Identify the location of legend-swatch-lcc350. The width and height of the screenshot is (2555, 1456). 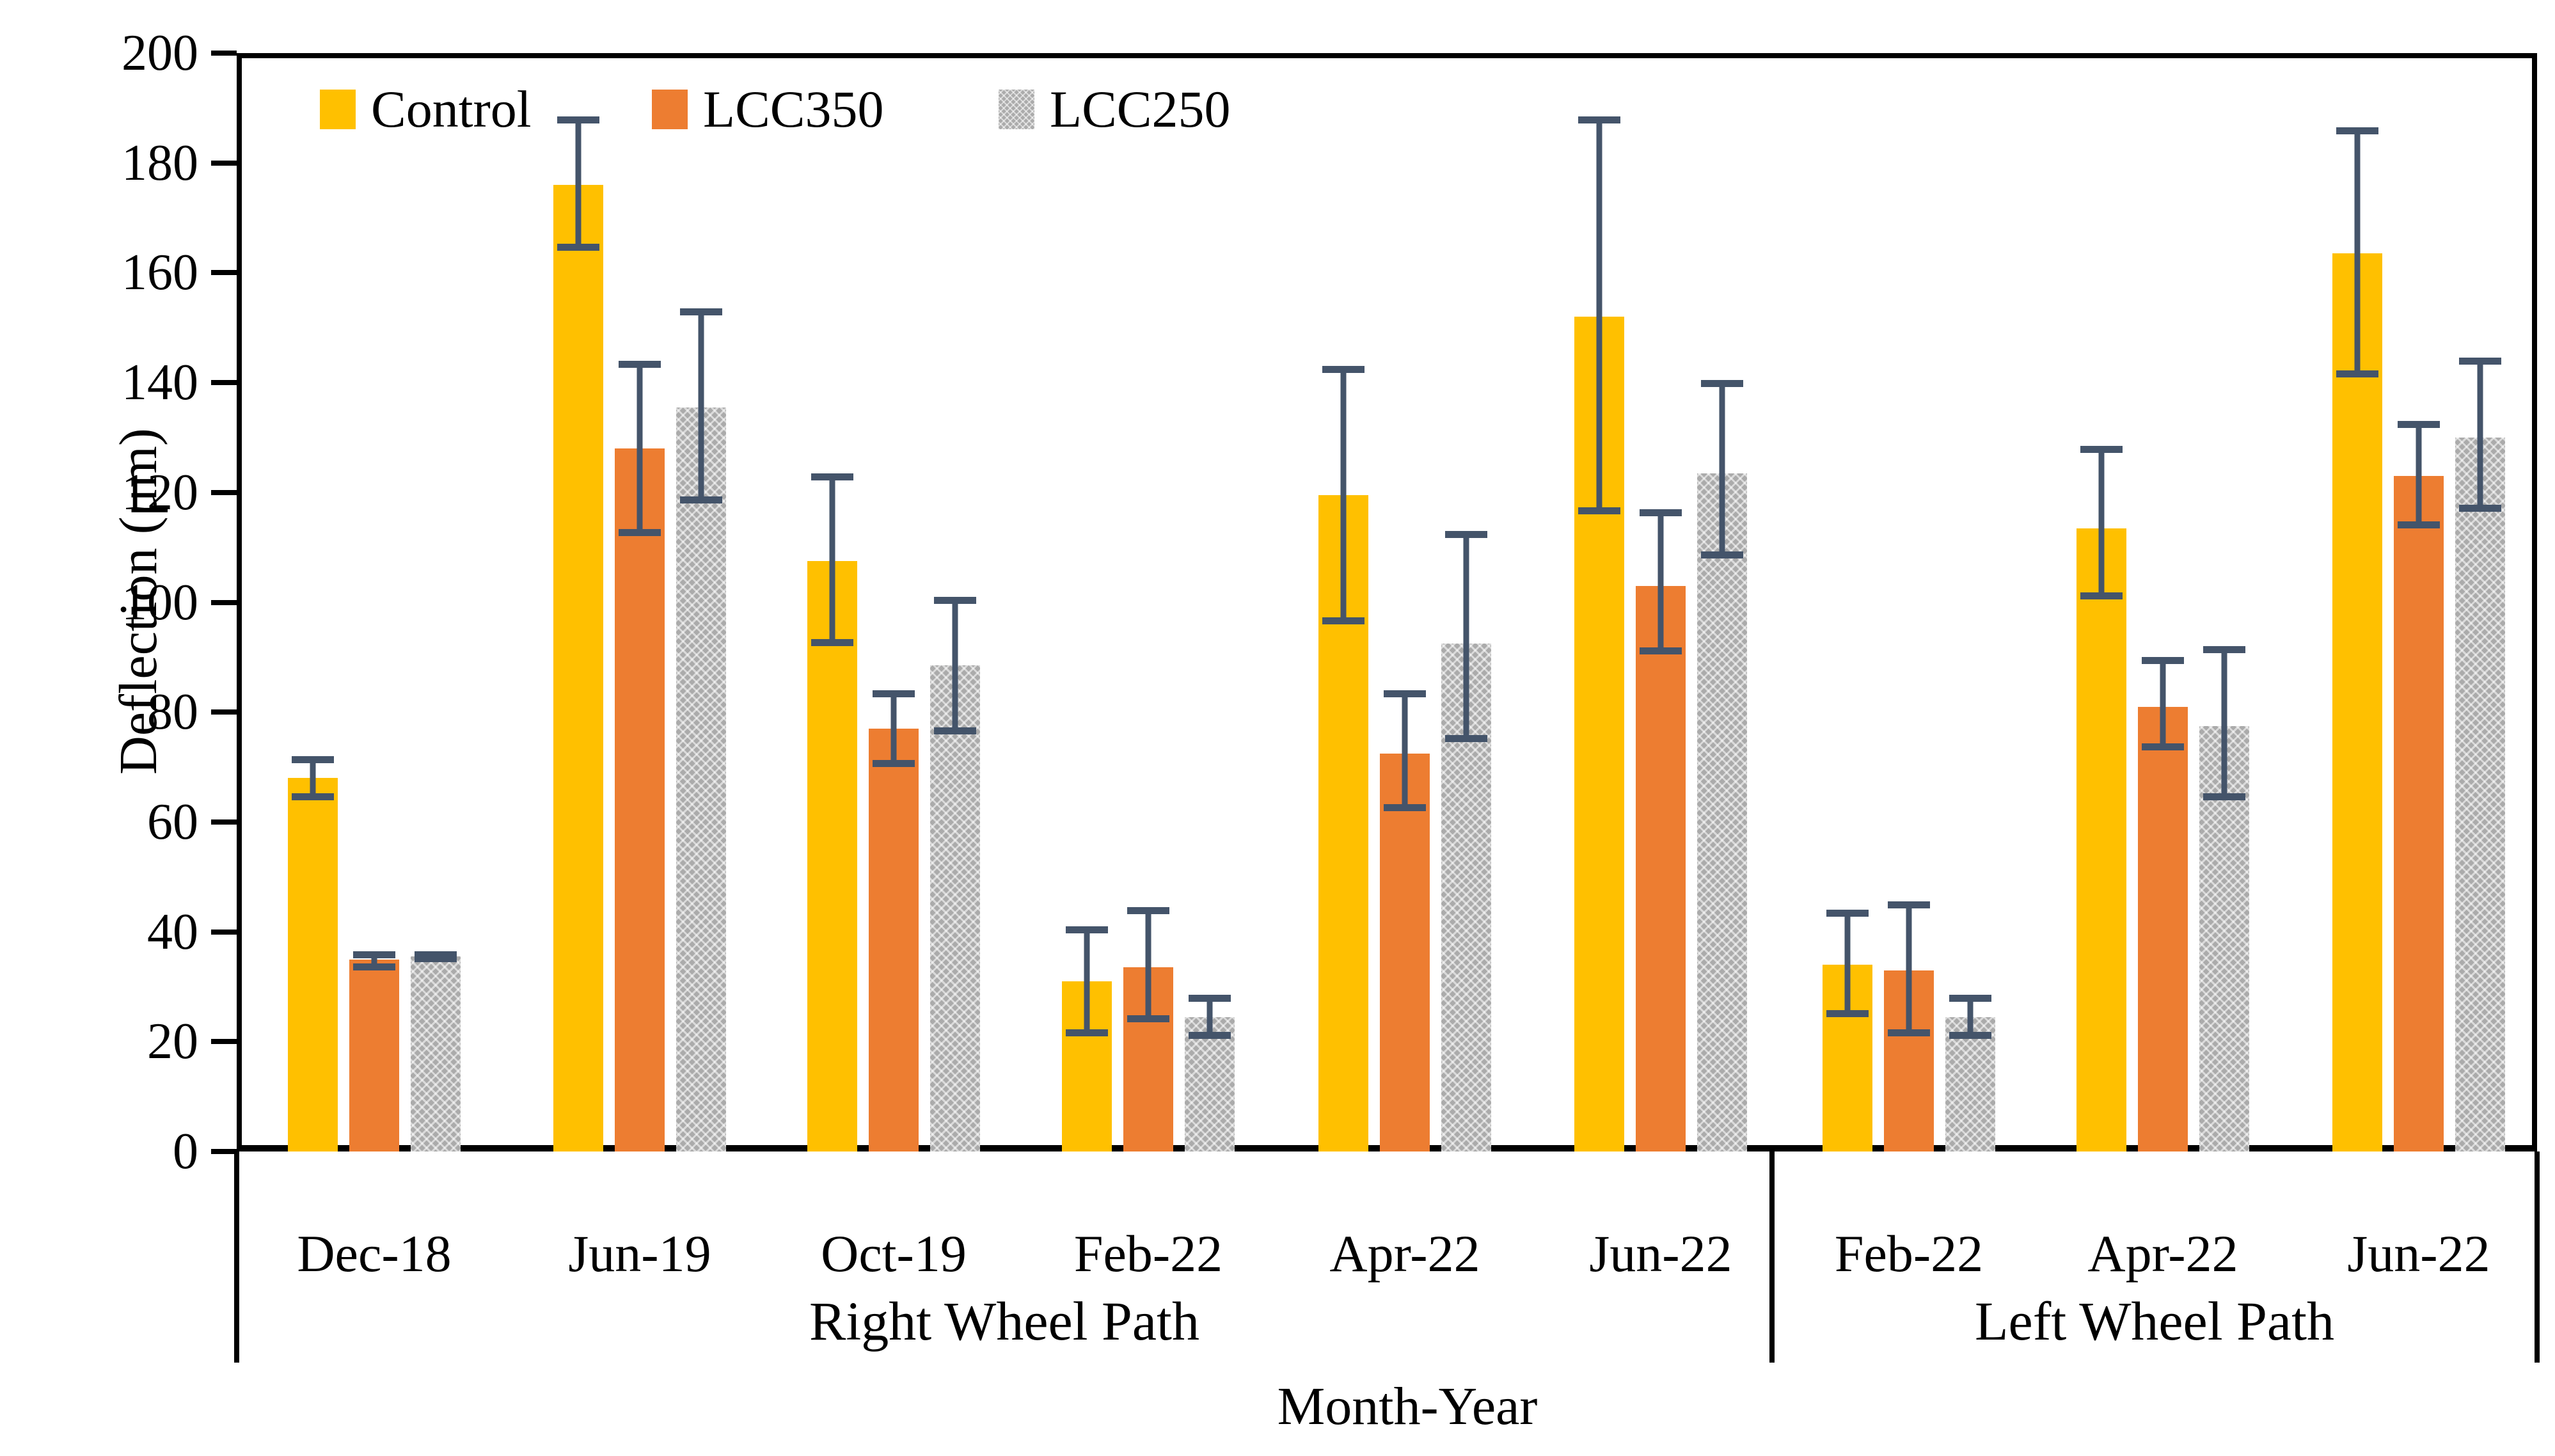
(670, 109).